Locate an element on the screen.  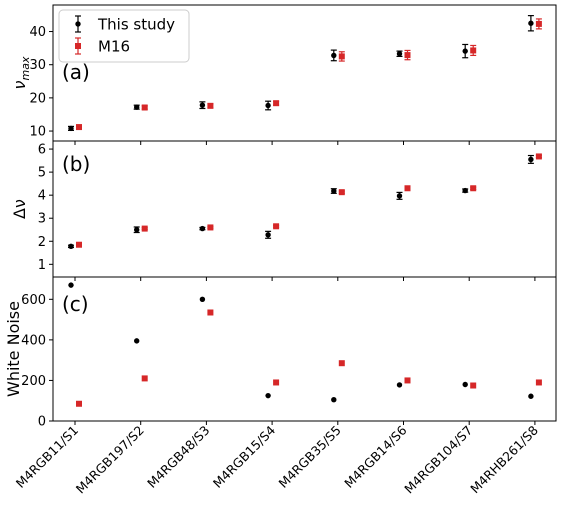
xtick-label: M4RGB11/S1 is located at coordinates (47, 457).